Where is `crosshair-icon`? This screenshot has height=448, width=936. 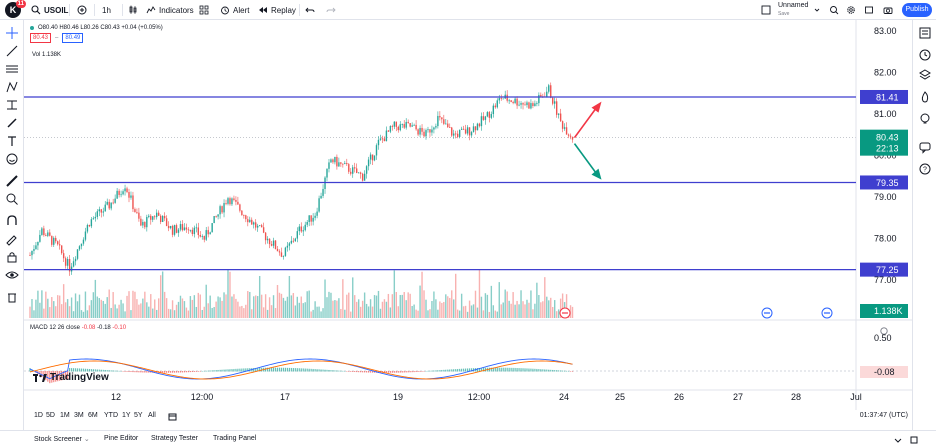 crosshair-icon is located at coordinates (12, 33).